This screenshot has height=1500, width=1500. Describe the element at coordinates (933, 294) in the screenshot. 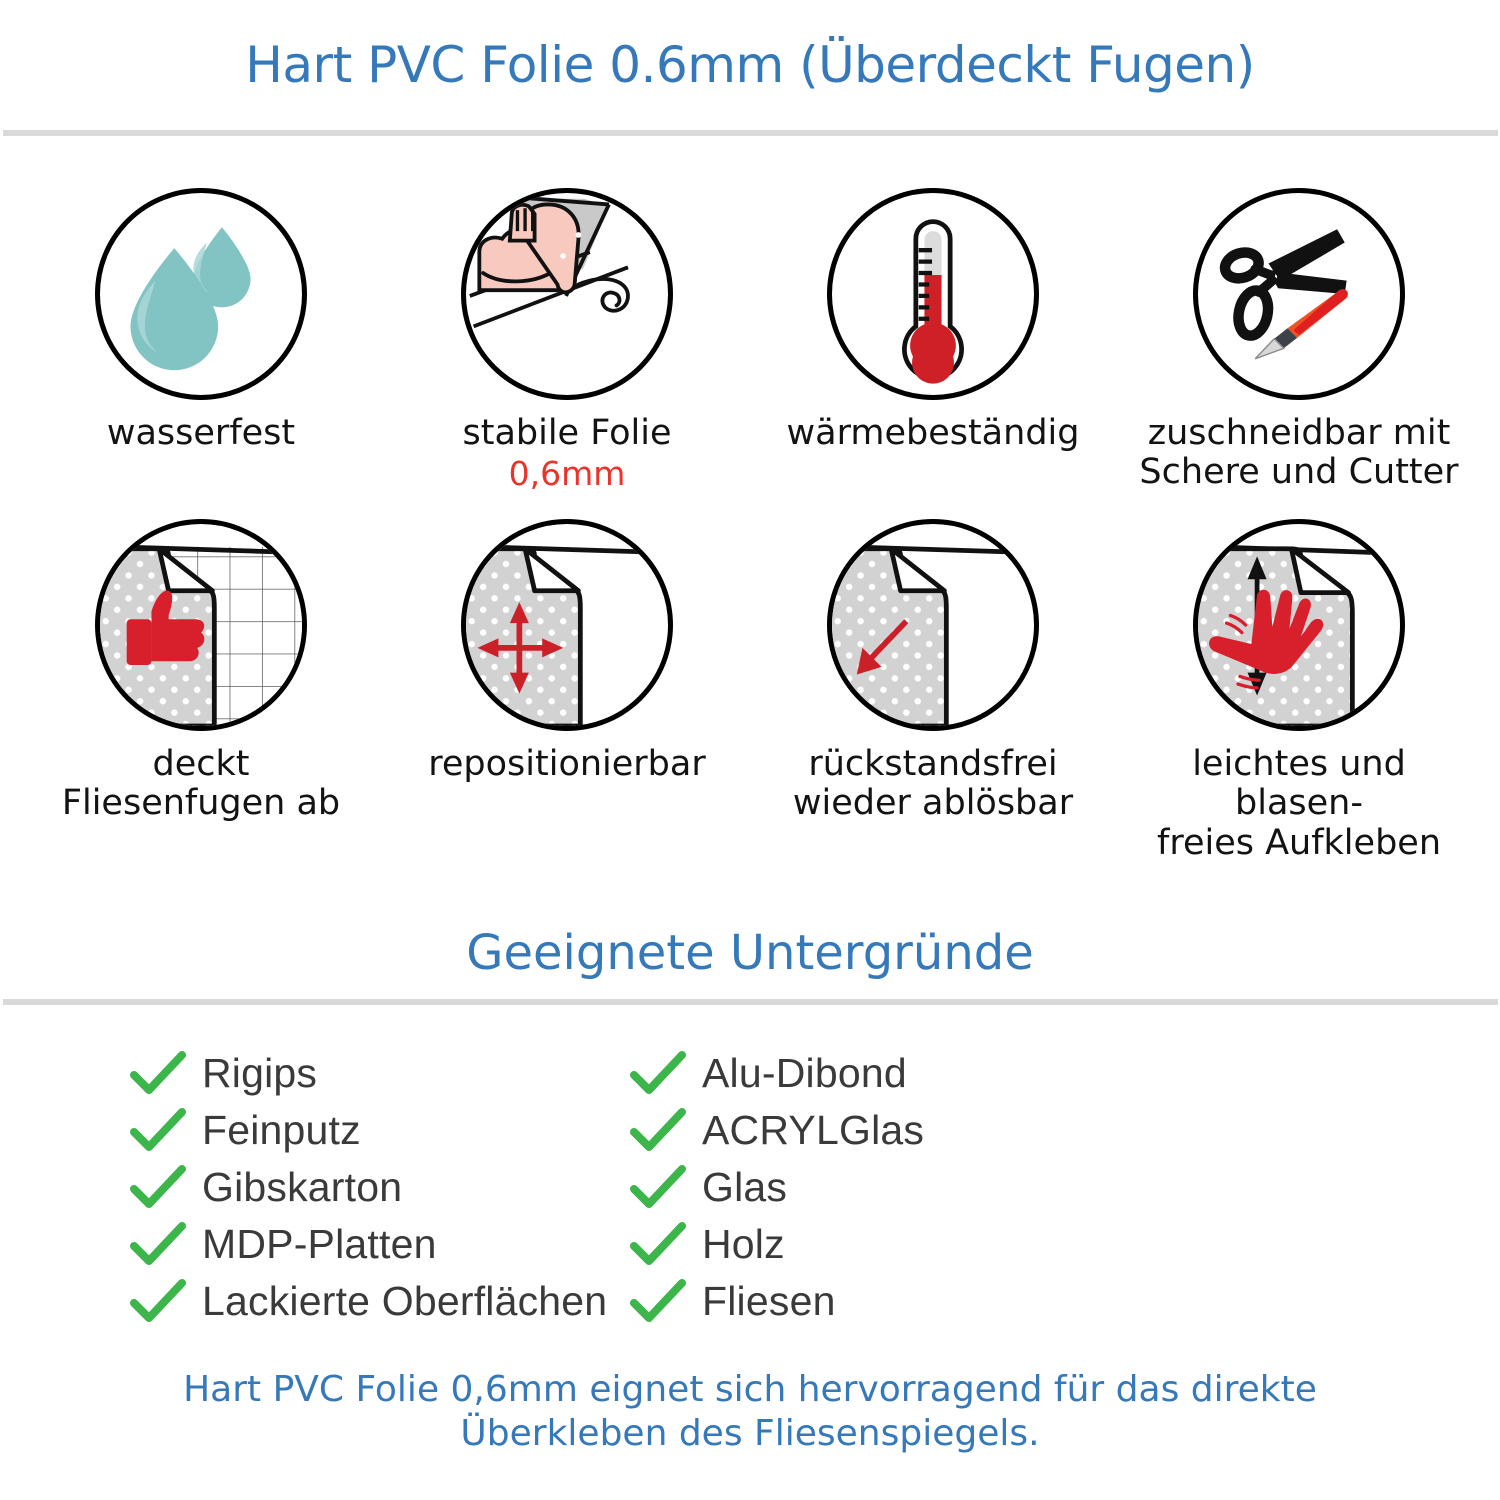

I see `thermometer-icon` at that location.